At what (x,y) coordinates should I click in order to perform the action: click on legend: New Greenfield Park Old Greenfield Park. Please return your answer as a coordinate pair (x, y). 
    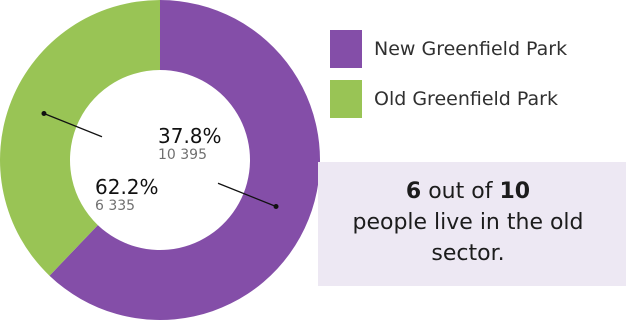
    Looking at the image, I should click on (448, 80).